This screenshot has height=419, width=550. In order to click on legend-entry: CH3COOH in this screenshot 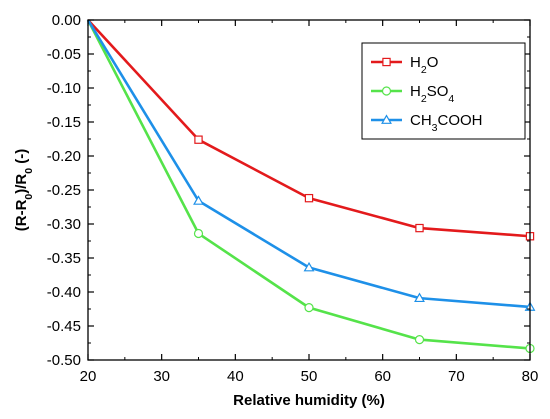, I will do `click(427, 123)`.